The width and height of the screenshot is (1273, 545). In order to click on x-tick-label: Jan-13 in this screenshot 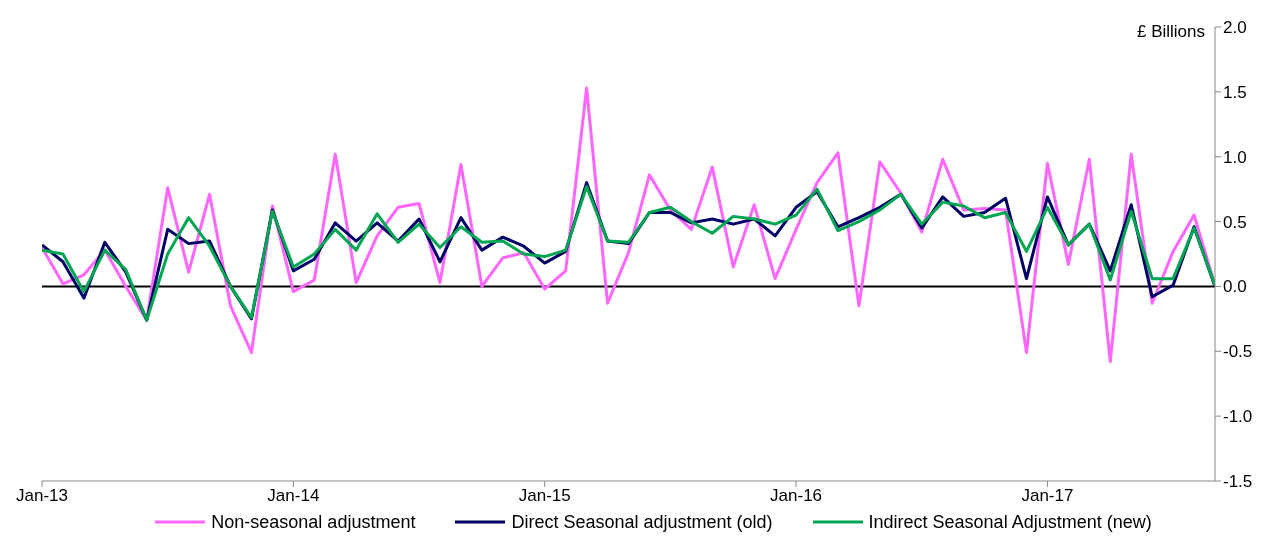, I will do `click(42, 496)`.